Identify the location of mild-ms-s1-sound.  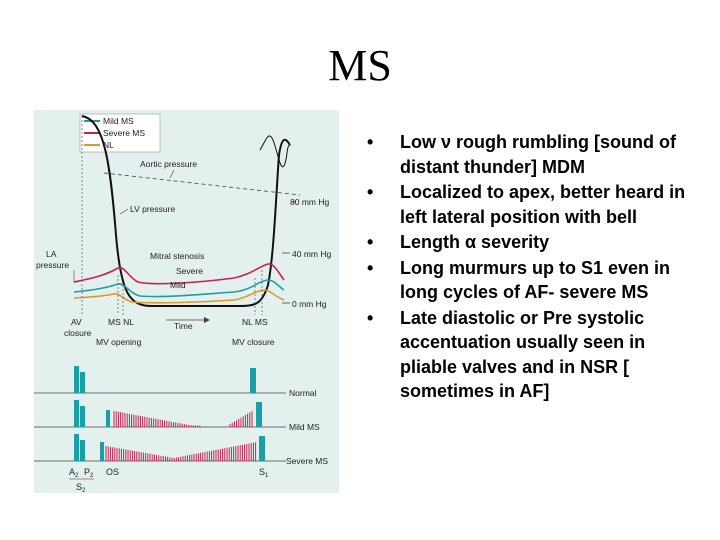
(259, 414).